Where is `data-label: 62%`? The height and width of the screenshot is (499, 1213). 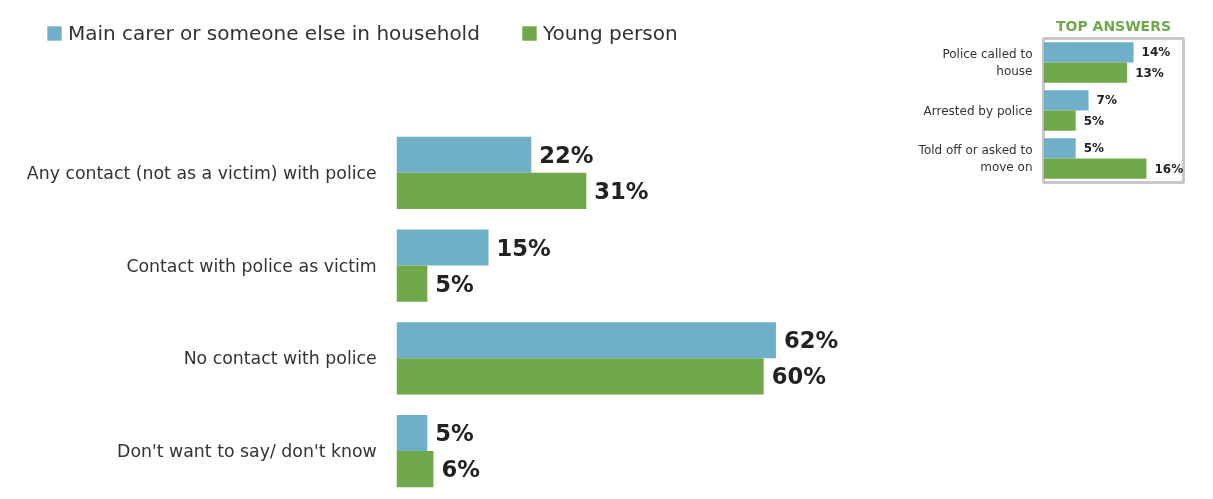
data-label: 62% is located at coordinates (811, 340).